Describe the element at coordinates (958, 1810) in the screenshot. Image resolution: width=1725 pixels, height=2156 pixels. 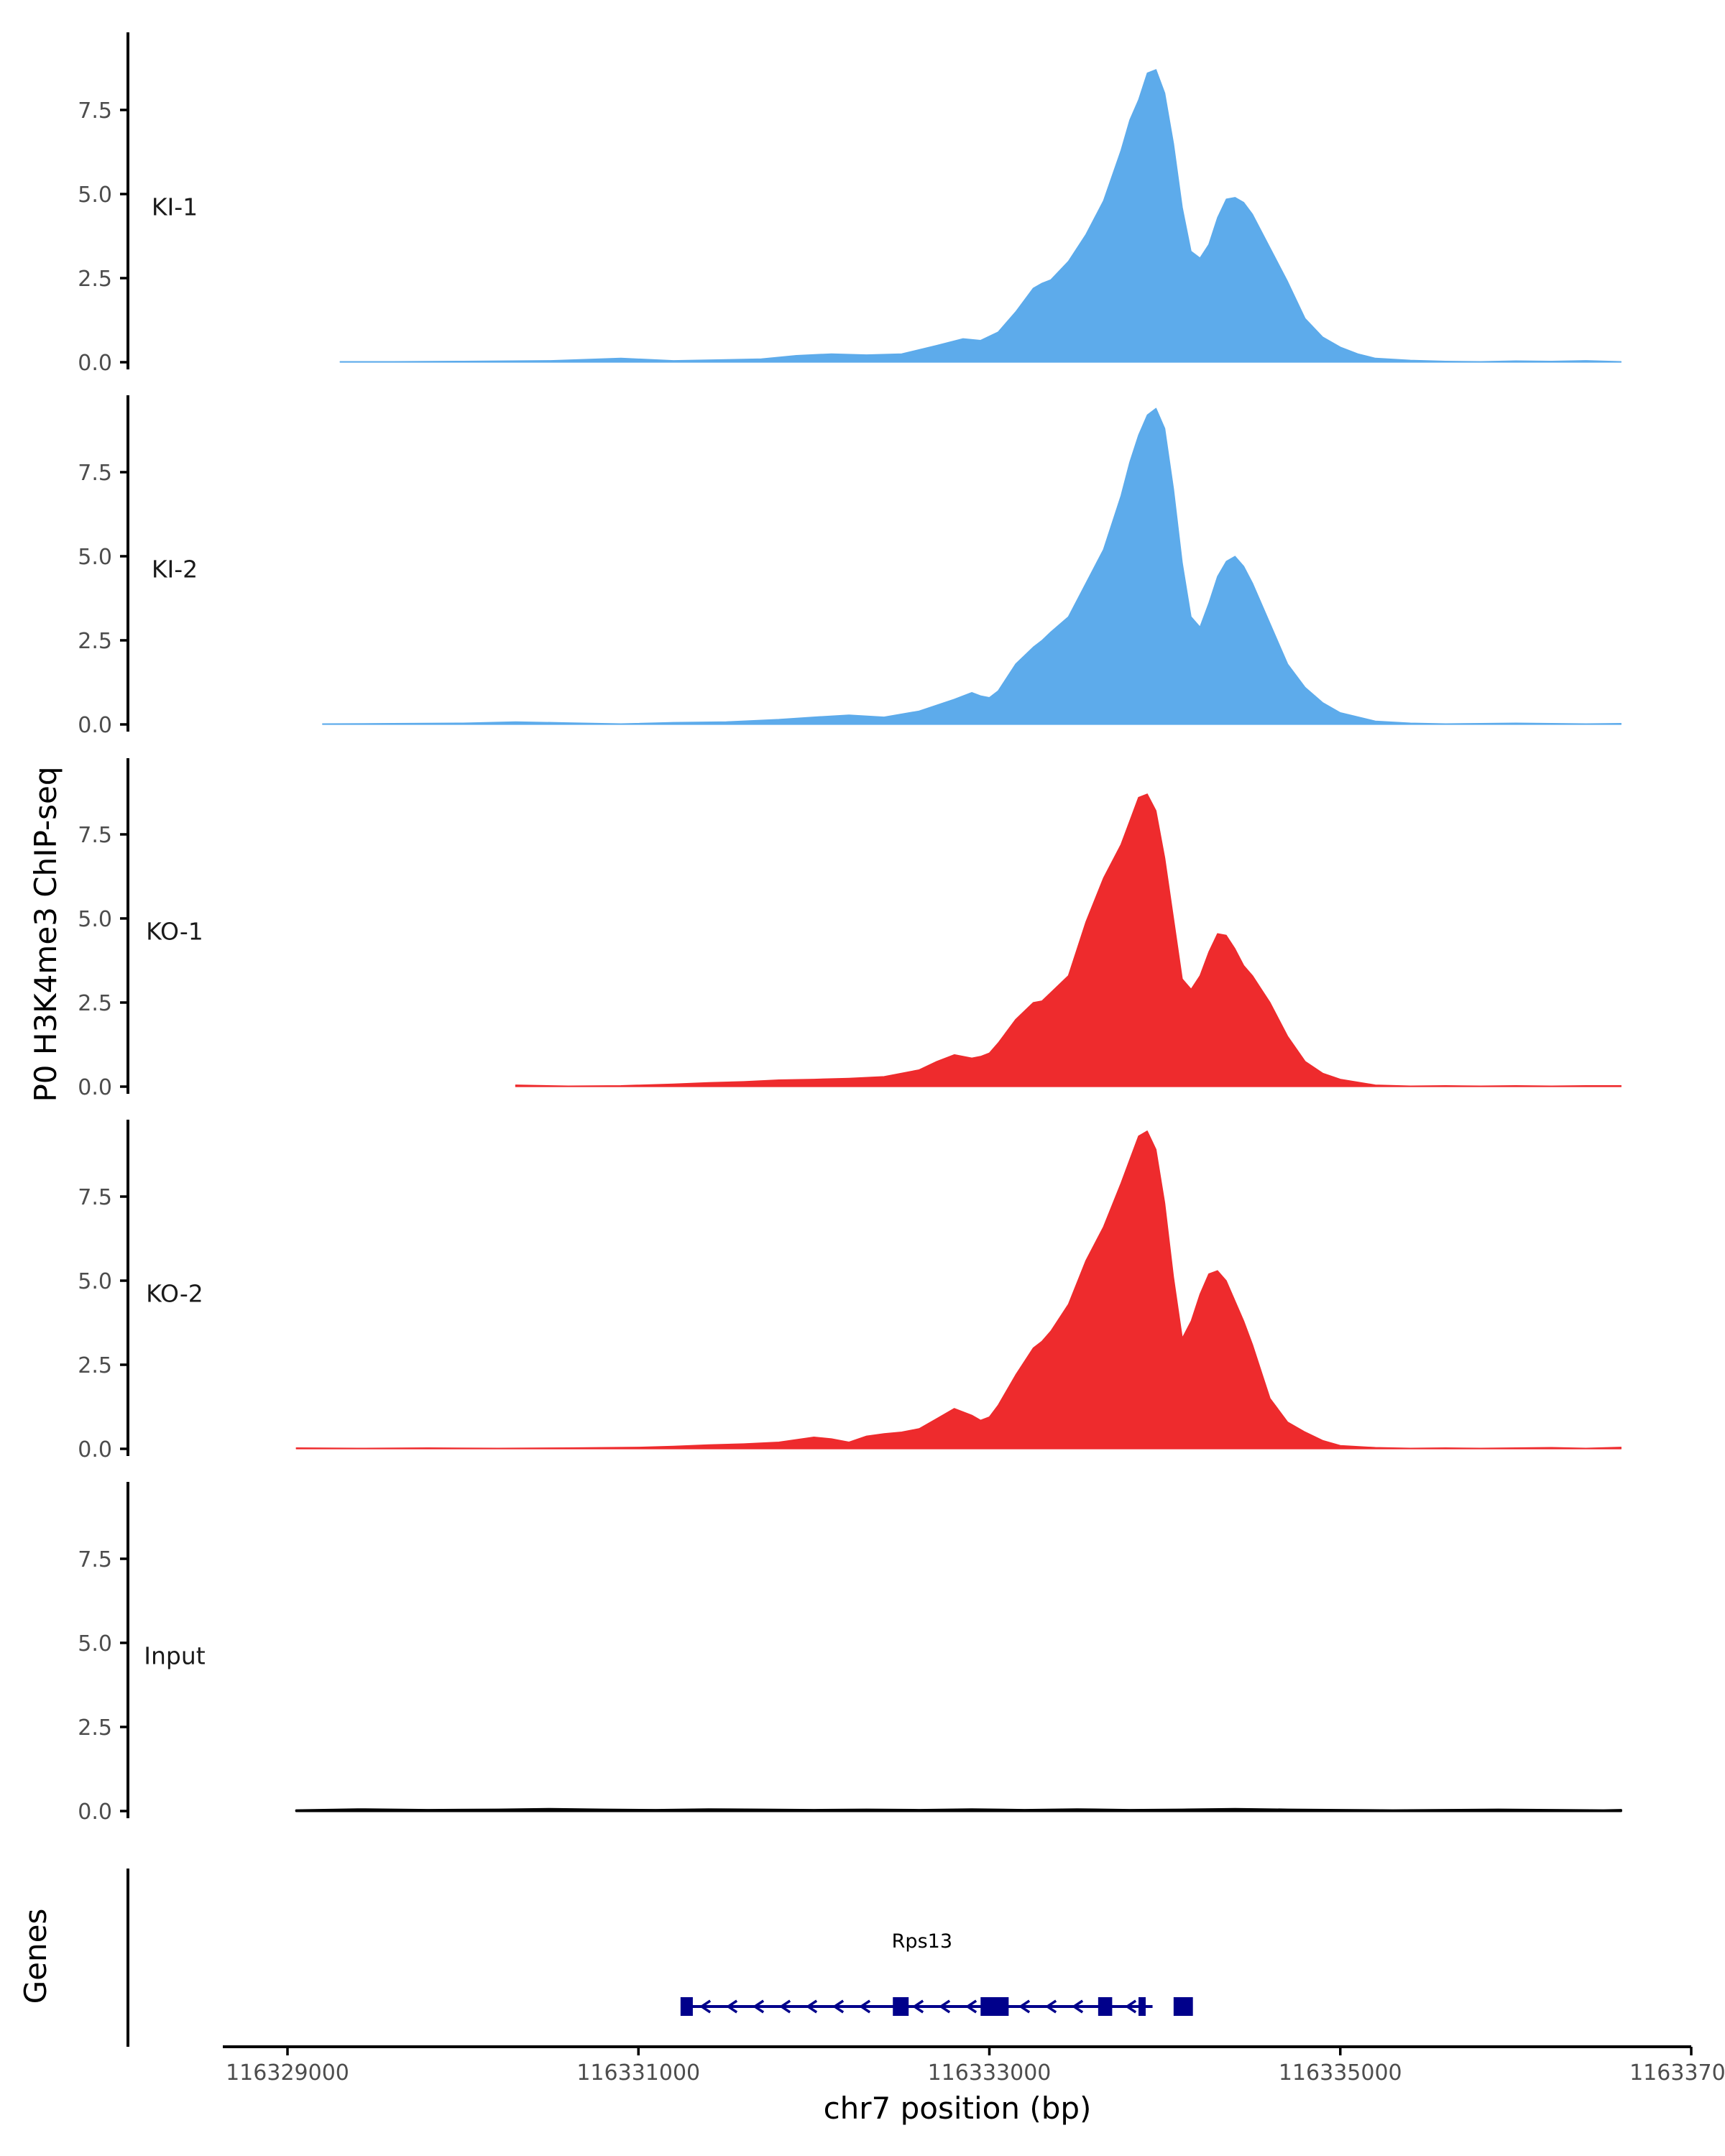
I see `coverage-area-input` at that location.